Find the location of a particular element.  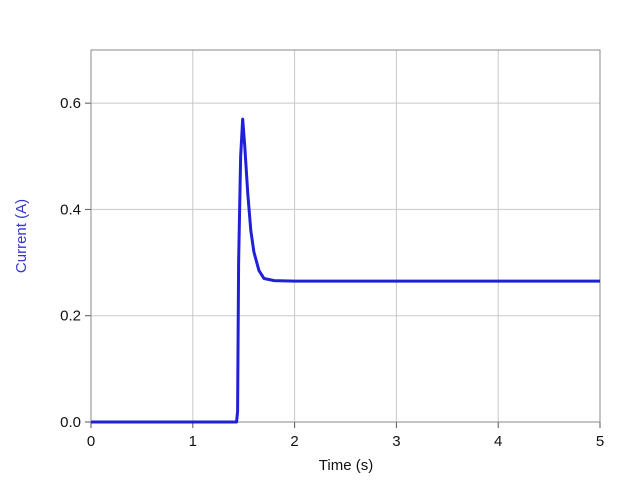

x-axis-label: Time (s) is located at coordinates (346, 465).